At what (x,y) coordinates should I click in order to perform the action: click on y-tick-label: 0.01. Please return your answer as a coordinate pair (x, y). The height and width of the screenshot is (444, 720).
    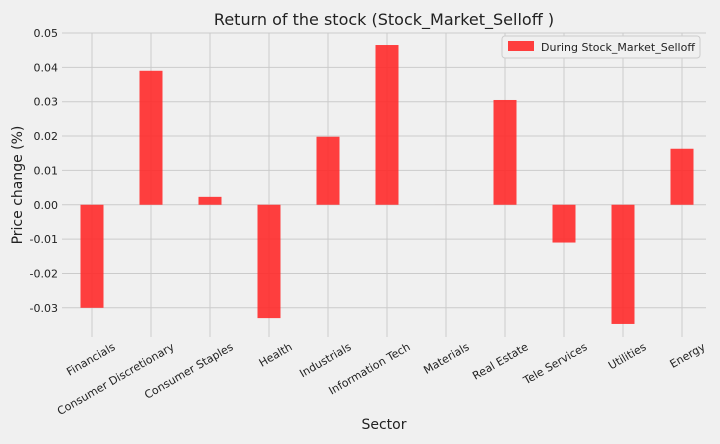
    Looking at the image, I should click on (46, 170).